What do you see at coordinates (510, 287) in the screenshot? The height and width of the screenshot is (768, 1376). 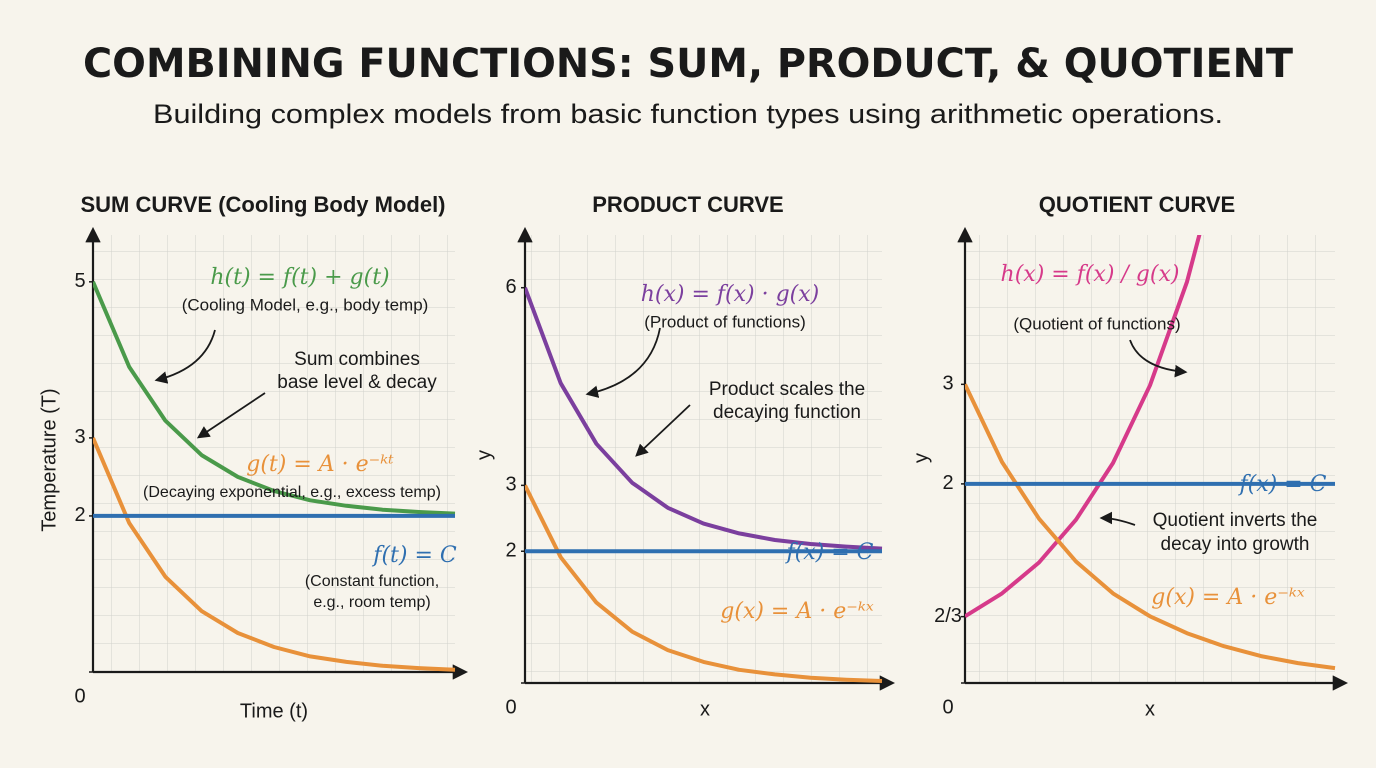 I see `y-tick-label: 6` at bounding box center [510, 287].